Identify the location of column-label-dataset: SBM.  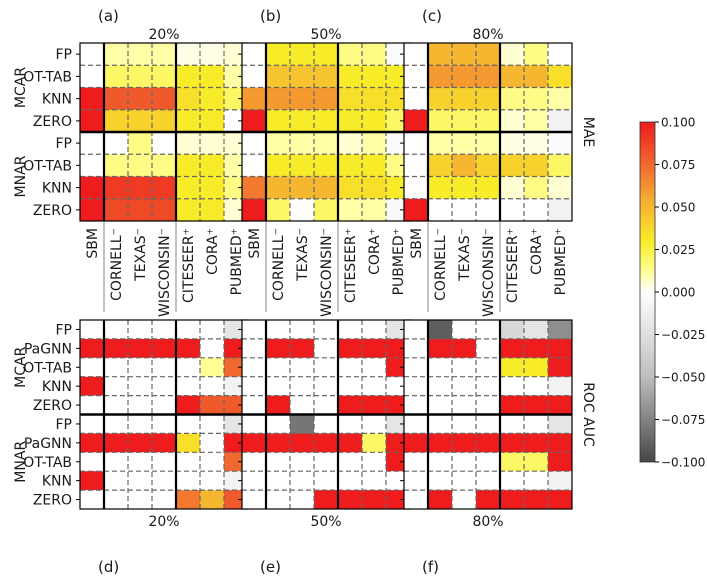
(93, 243).